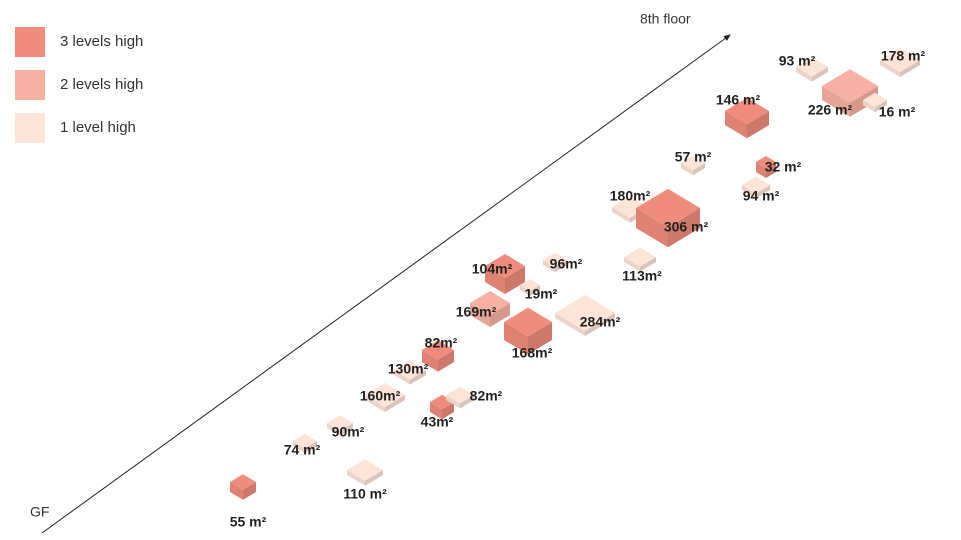  I want to click on legend-label: 2 levels high, so click(101, 84).